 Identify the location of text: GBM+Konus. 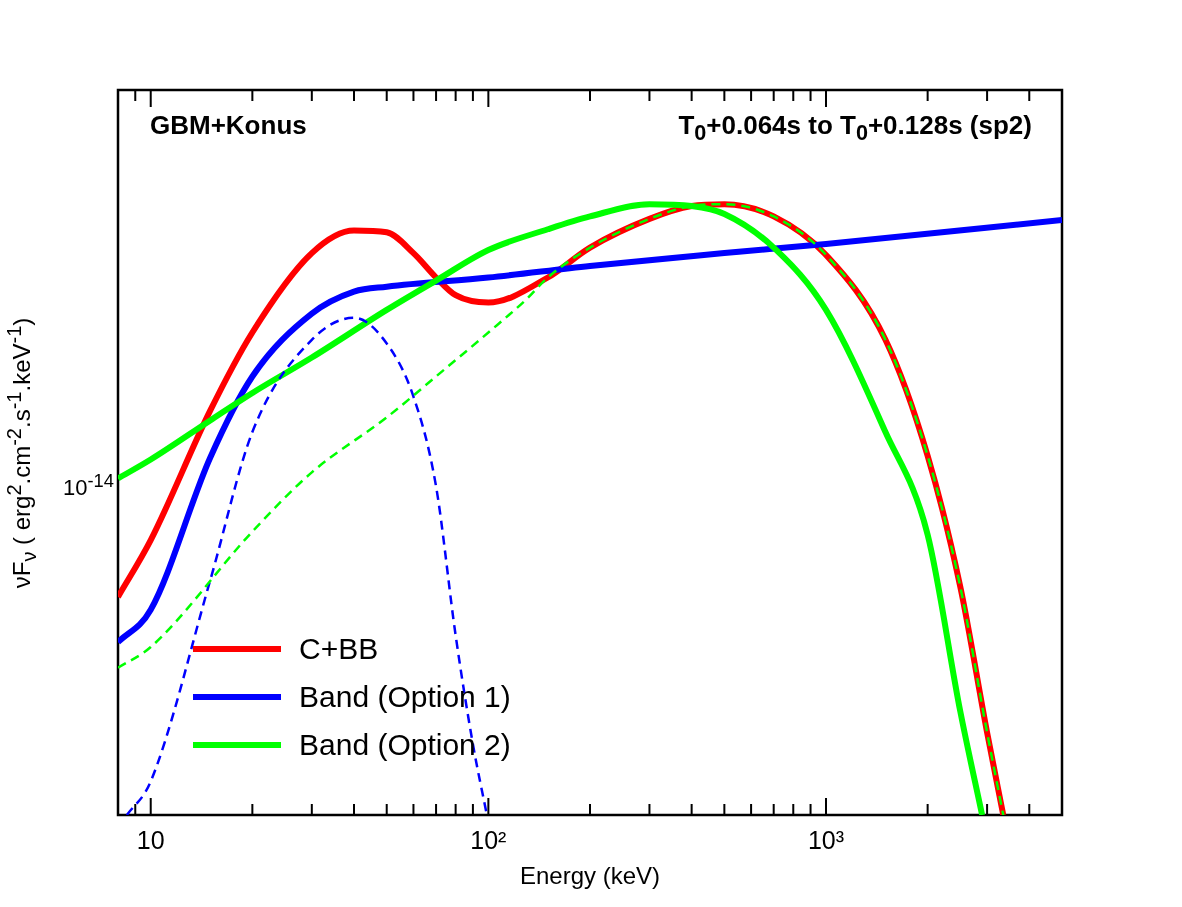
(228, 125).